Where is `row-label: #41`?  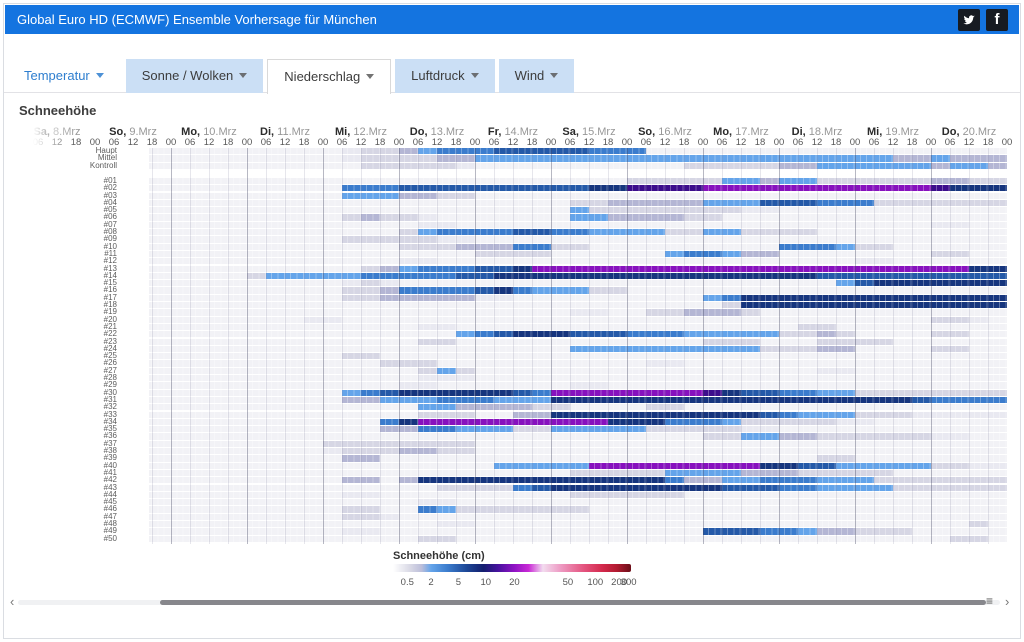
row-label: #41 is located at coordinates (110, 472).